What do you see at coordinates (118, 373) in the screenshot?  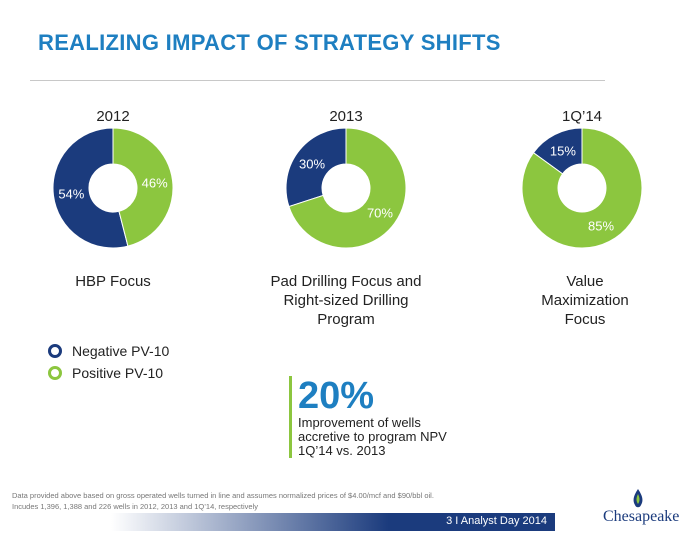 I see `legend-label-positive: Positive PV-10` at bounding box center [118, 373].